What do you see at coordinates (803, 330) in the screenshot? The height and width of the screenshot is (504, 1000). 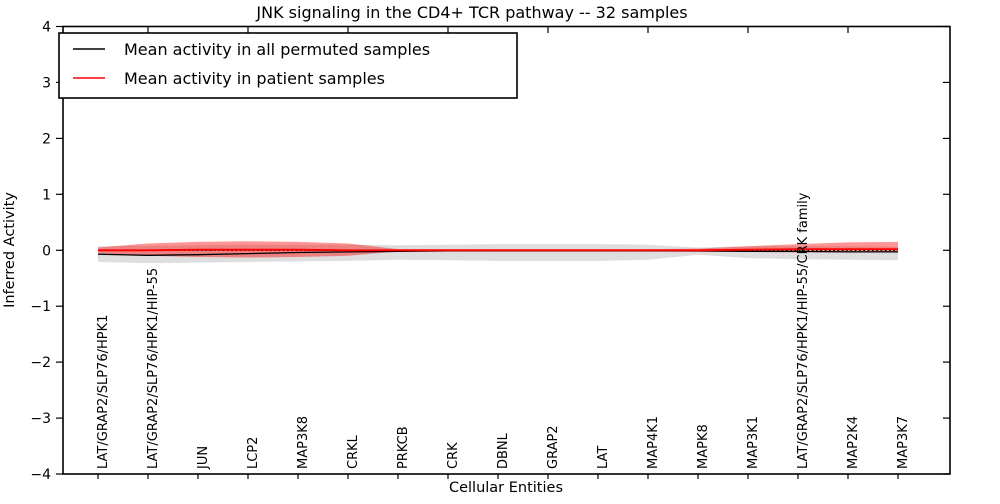 I see `category-label: LAT/GRAP2/SLP76/HPK1/HIP-55/CRK family` at bounding box center [803, 330].